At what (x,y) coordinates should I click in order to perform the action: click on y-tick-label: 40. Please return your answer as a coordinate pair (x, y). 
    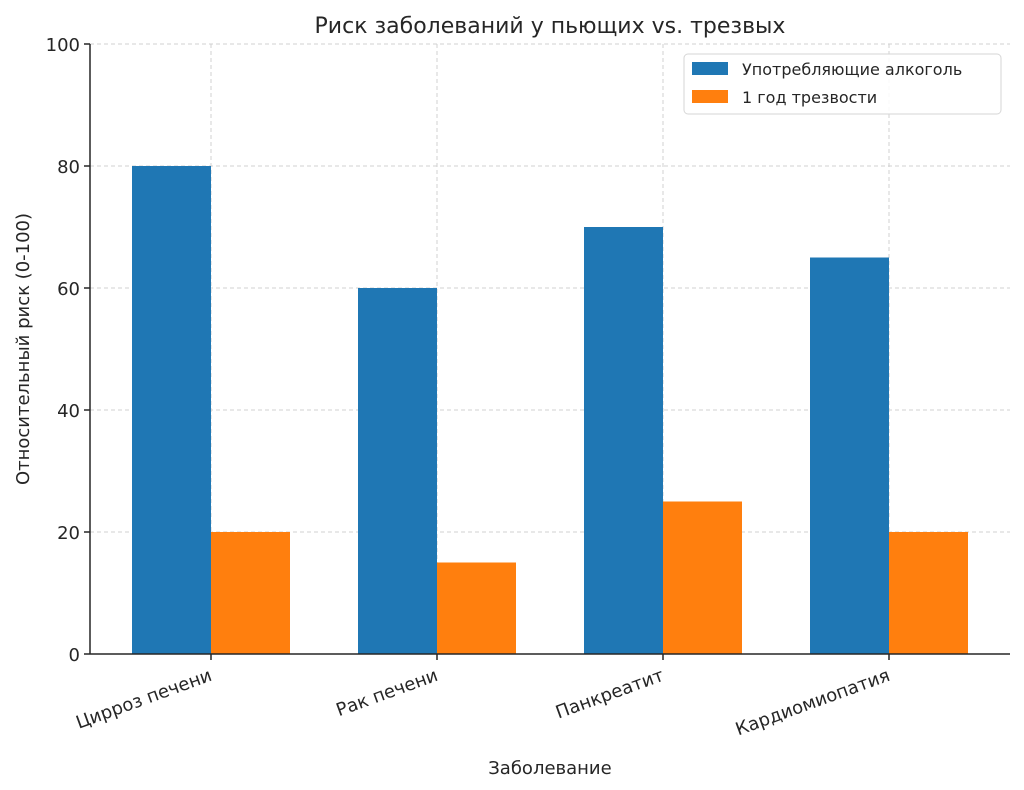
    Looking at the image, I should click on (68, 411).